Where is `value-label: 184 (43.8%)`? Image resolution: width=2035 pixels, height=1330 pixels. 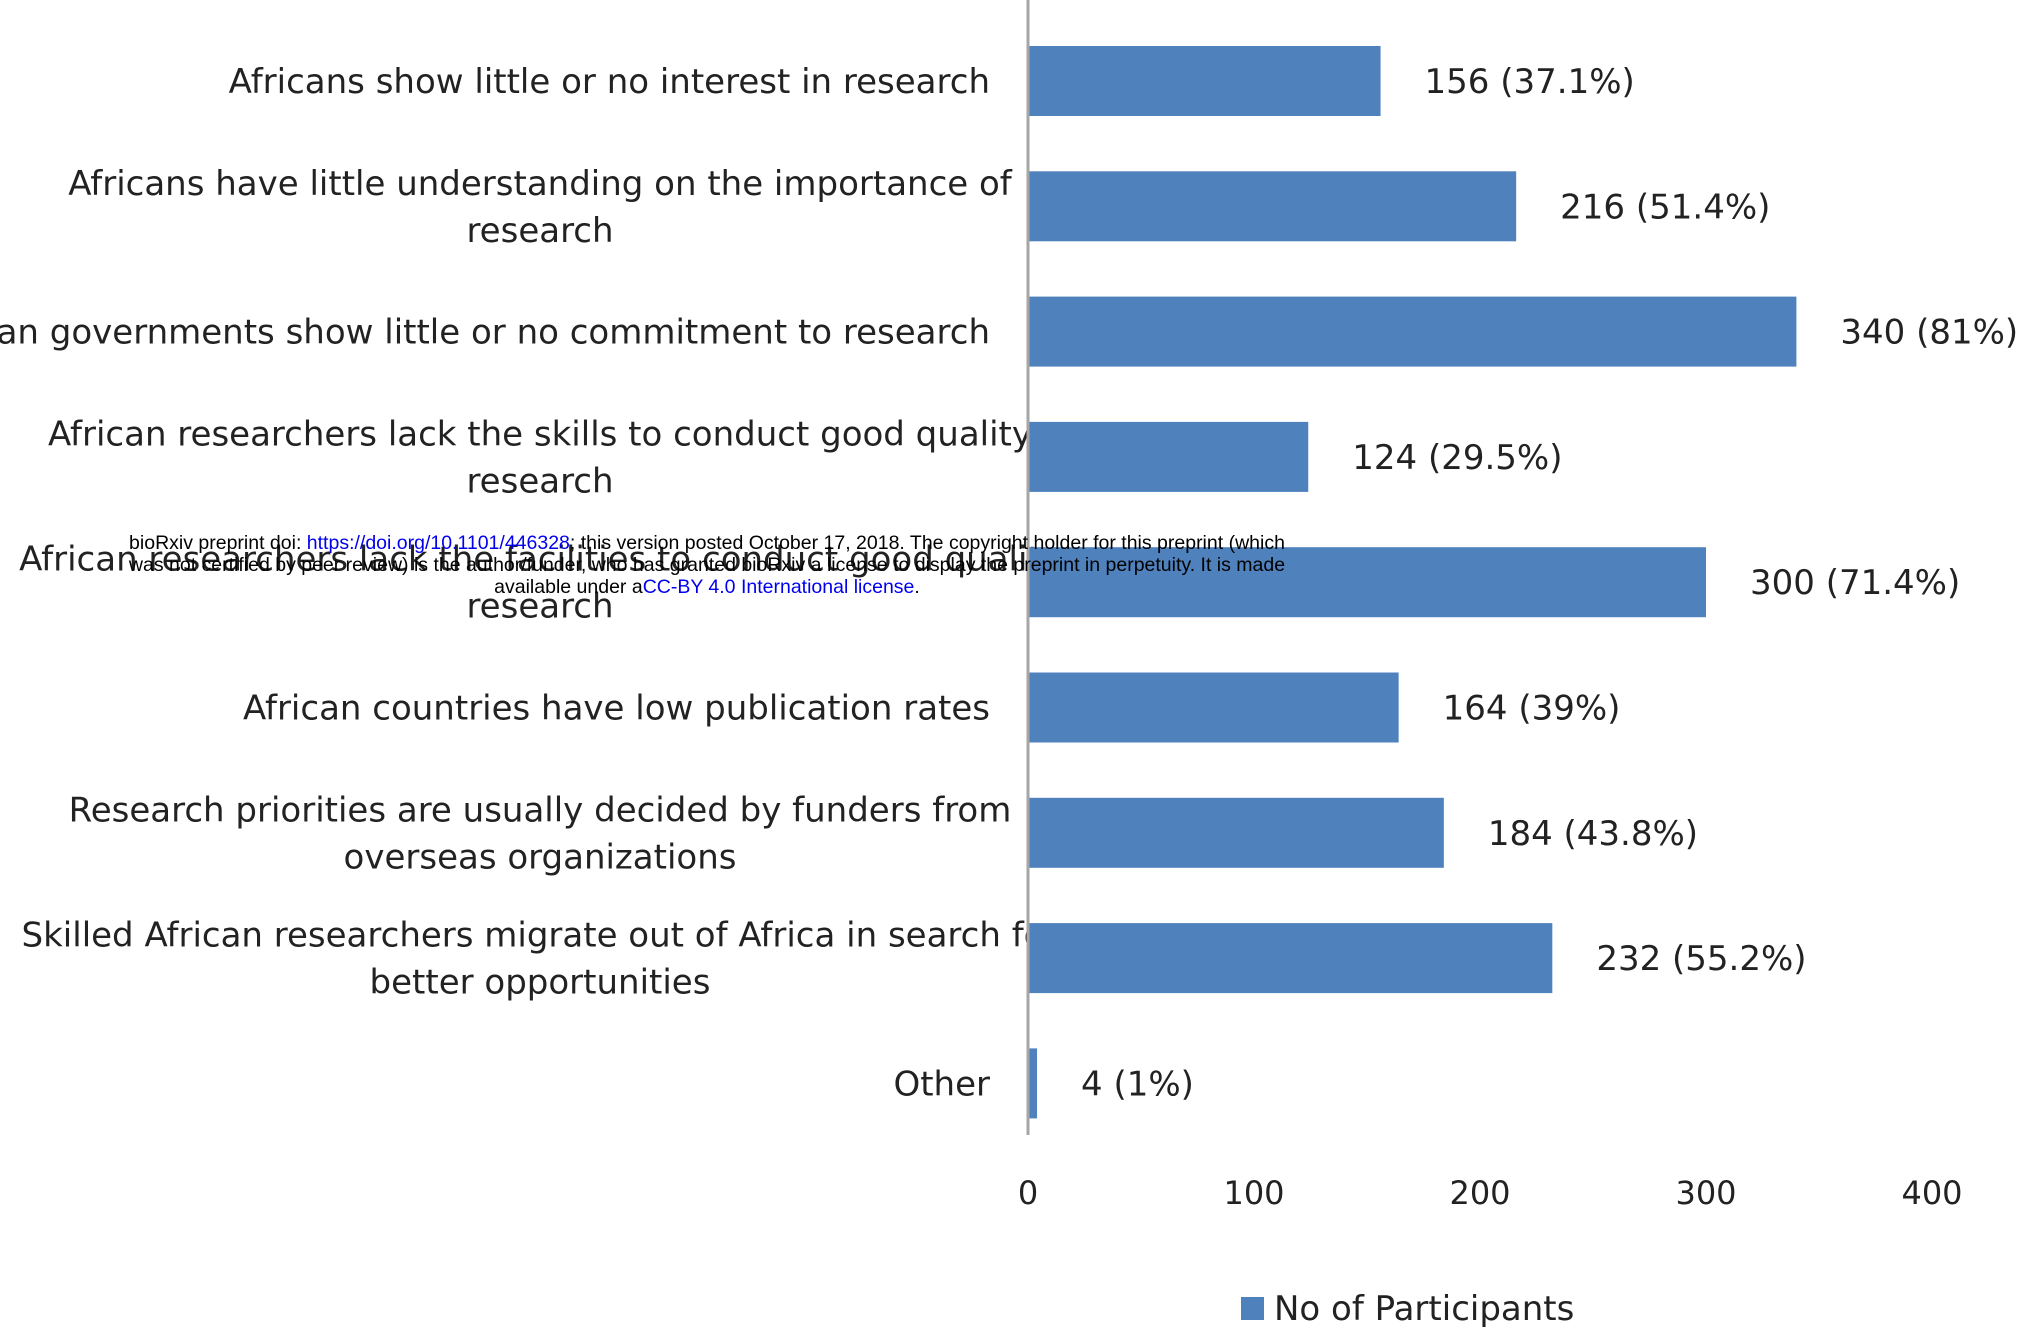 value-label: 184 (43.8%) is located at coordinates (1593, 834).